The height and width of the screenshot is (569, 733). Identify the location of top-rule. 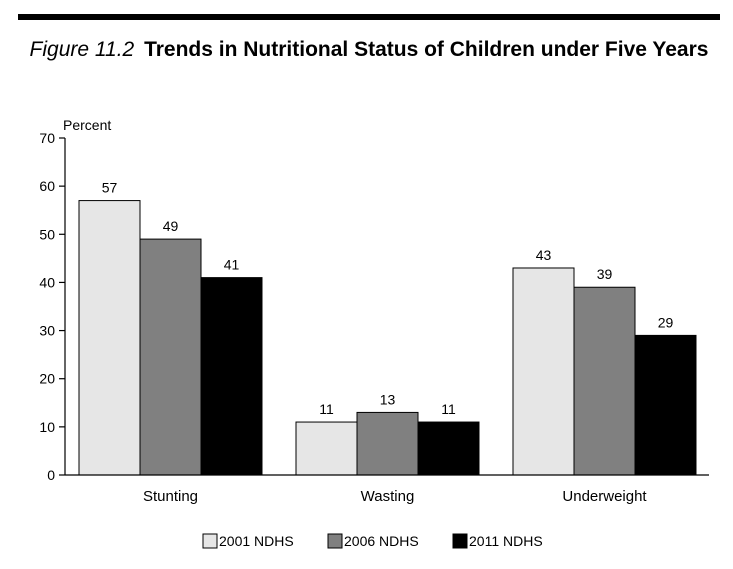
(369, 17).